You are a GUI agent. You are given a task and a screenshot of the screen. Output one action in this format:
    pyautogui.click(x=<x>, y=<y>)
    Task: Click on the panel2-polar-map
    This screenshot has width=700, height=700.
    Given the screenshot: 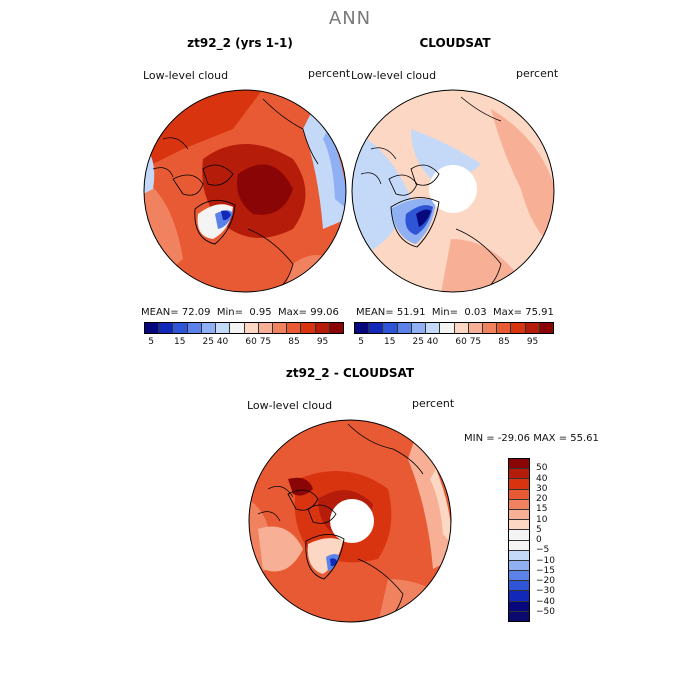 What is the action you would take?
    pyautogui.click(x=453, y=191)
    